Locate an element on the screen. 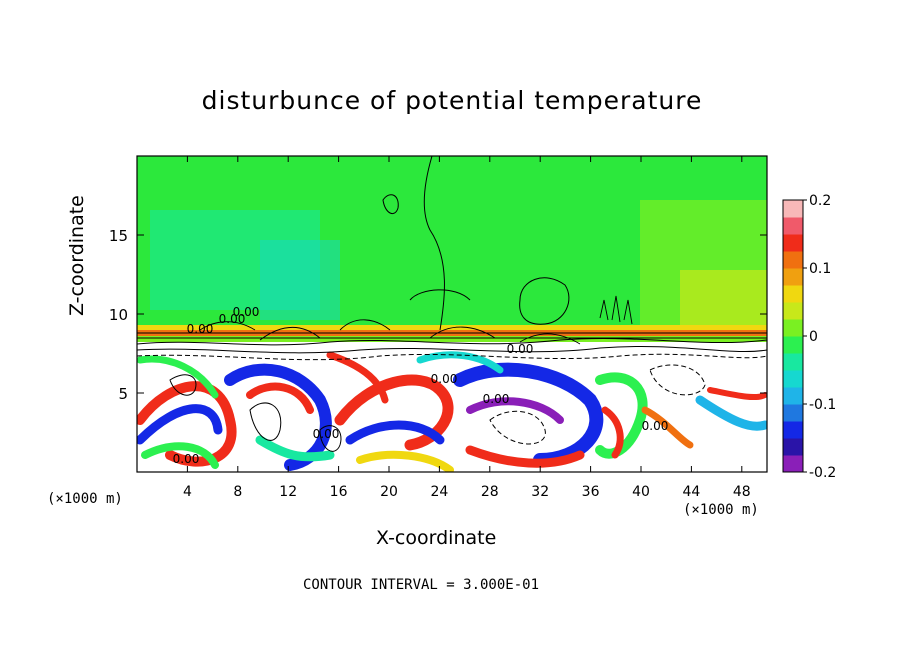  x-tick-label: 4 is located at coordinates (187, 492).